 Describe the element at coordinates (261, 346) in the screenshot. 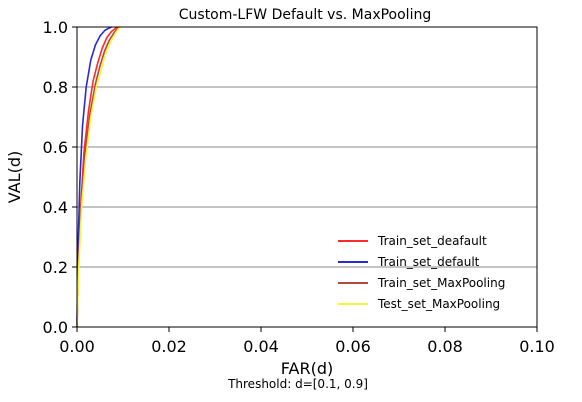

I see `x-tick-label-2: 0.04` at that location.